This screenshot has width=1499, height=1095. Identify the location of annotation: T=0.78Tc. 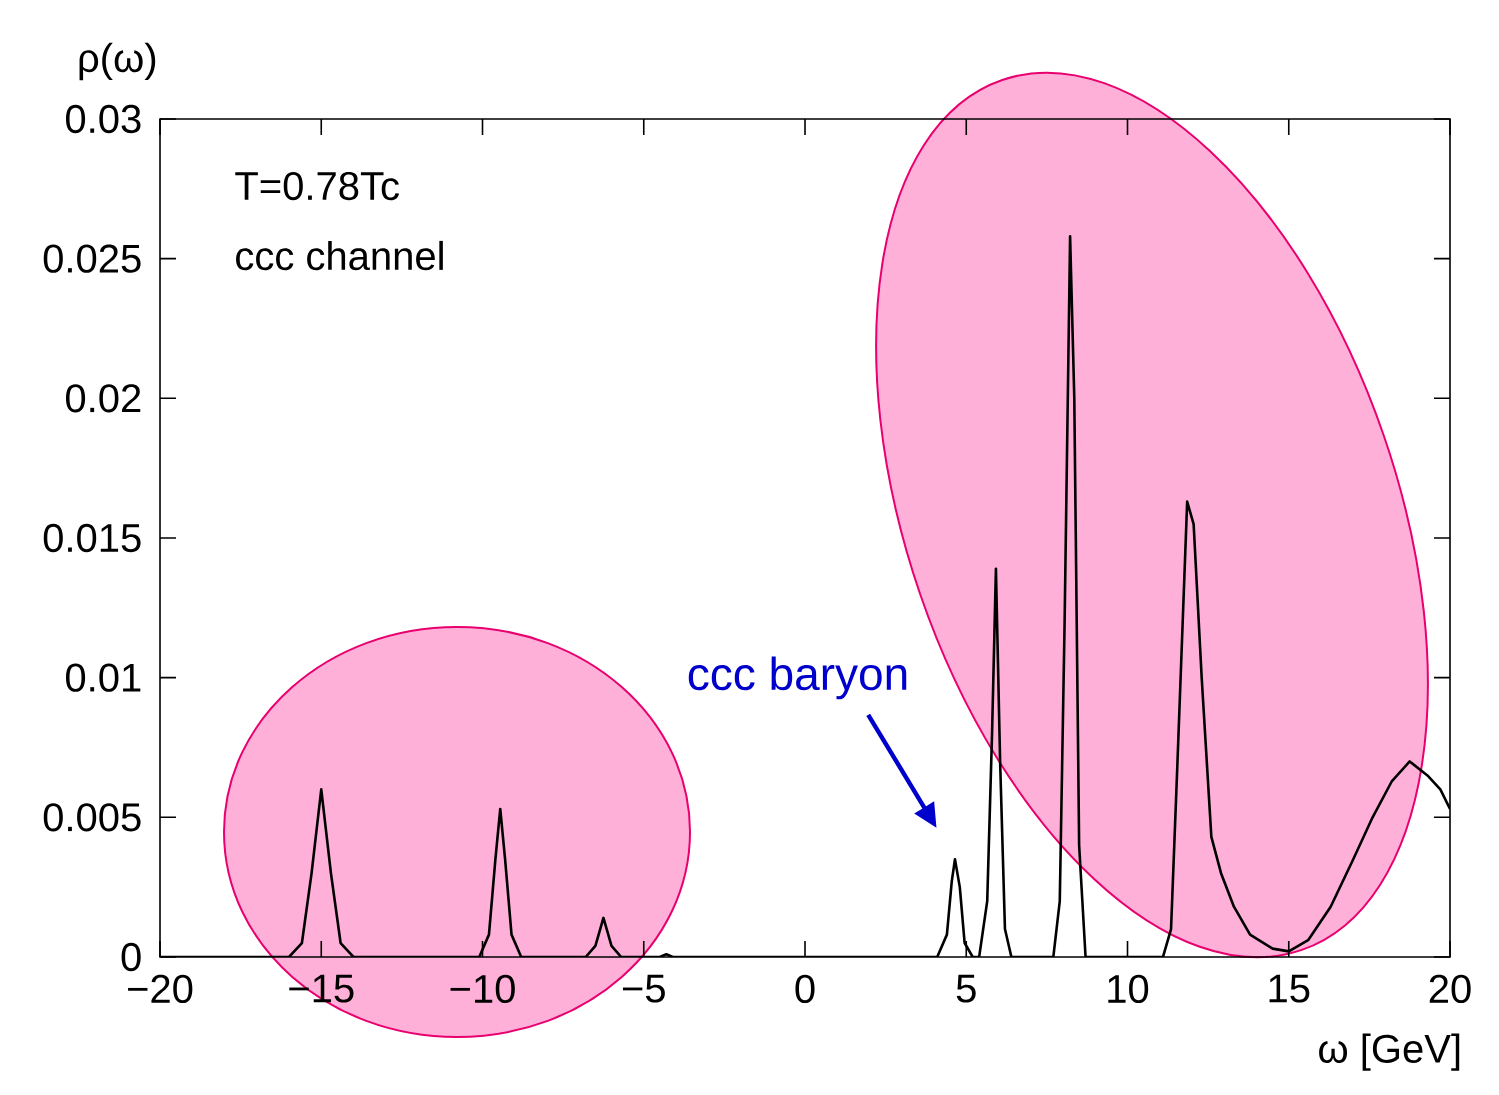
(317, 186).